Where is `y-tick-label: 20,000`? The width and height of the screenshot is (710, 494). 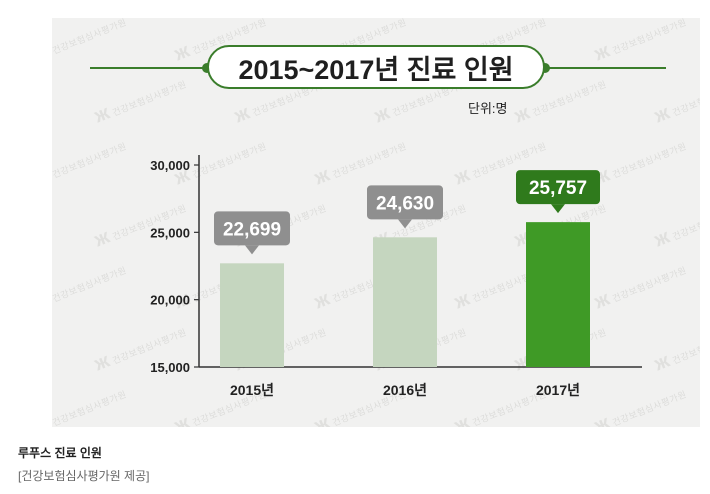
y-tick-label: 20,000 is located at coordinates (170, 300).